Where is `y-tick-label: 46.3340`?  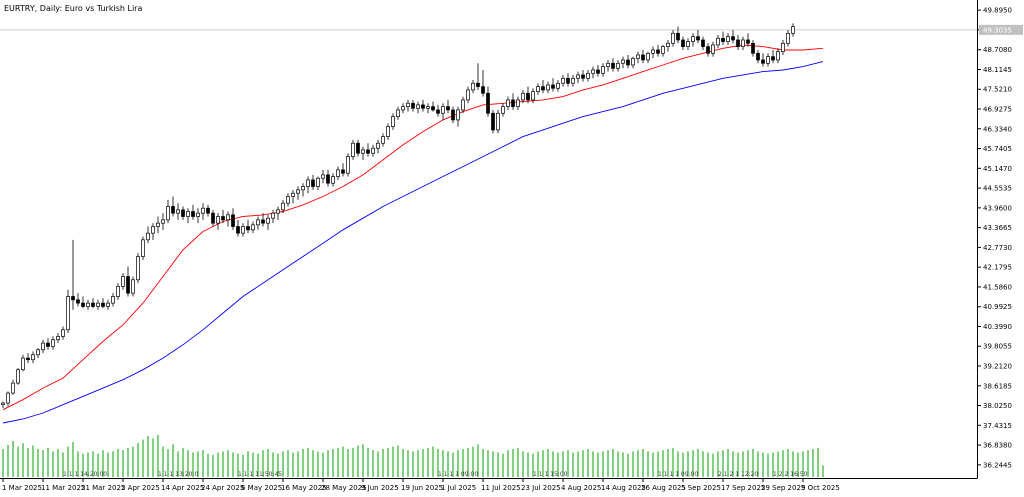 y-tick-label: 46.3340 is located at coordinates (997, 129).